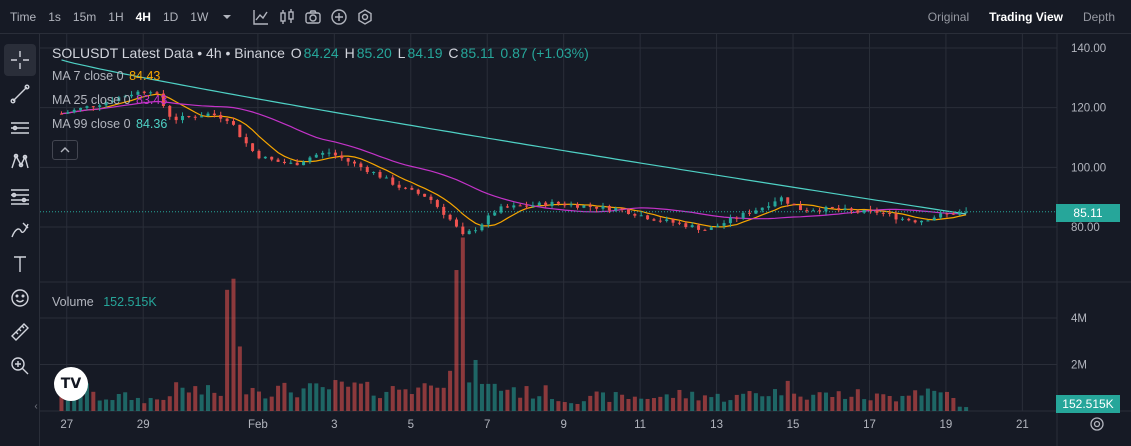 The width and height of the screenshot is (1131, 446). I want to click on gear-icon, so click(1097, 424).